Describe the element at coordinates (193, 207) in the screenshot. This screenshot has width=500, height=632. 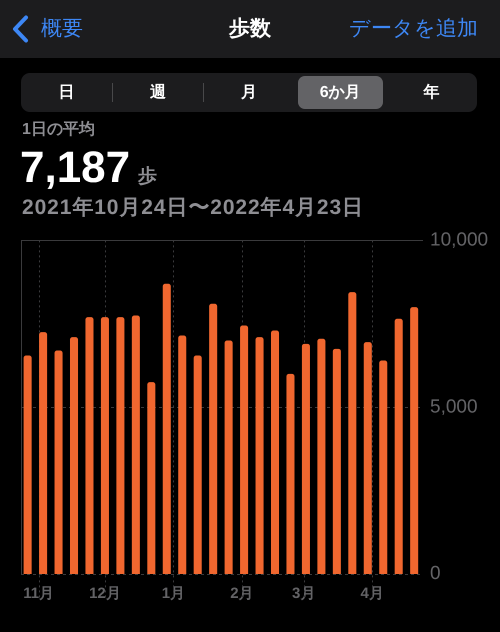
I see `chart-subtitle: 2021年10月24日〜2022年4月23日` at that location.